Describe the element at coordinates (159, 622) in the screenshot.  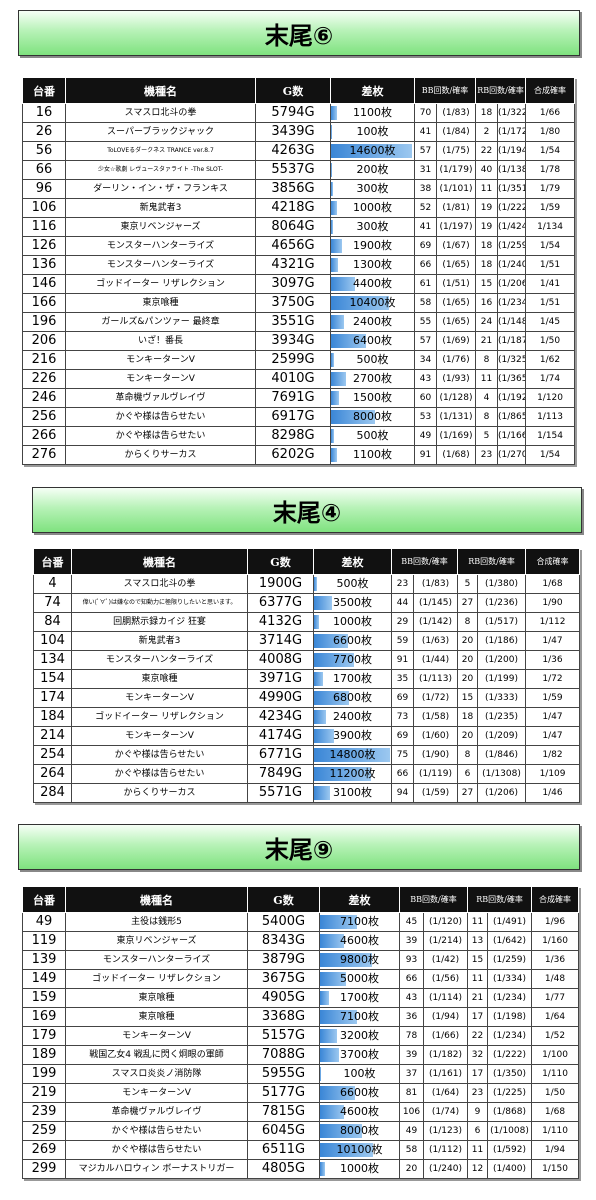
I see `model-name: 回胴黙示録カイジ 狂宴` at that location.